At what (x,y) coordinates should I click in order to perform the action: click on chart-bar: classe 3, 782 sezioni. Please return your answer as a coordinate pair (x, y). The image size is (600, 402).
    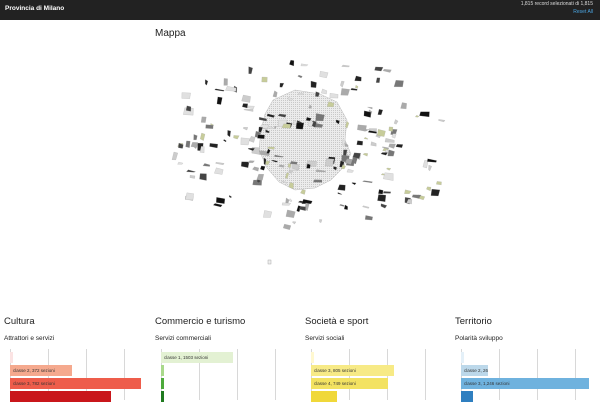
    Looking at the image, I should click on (75, 383).